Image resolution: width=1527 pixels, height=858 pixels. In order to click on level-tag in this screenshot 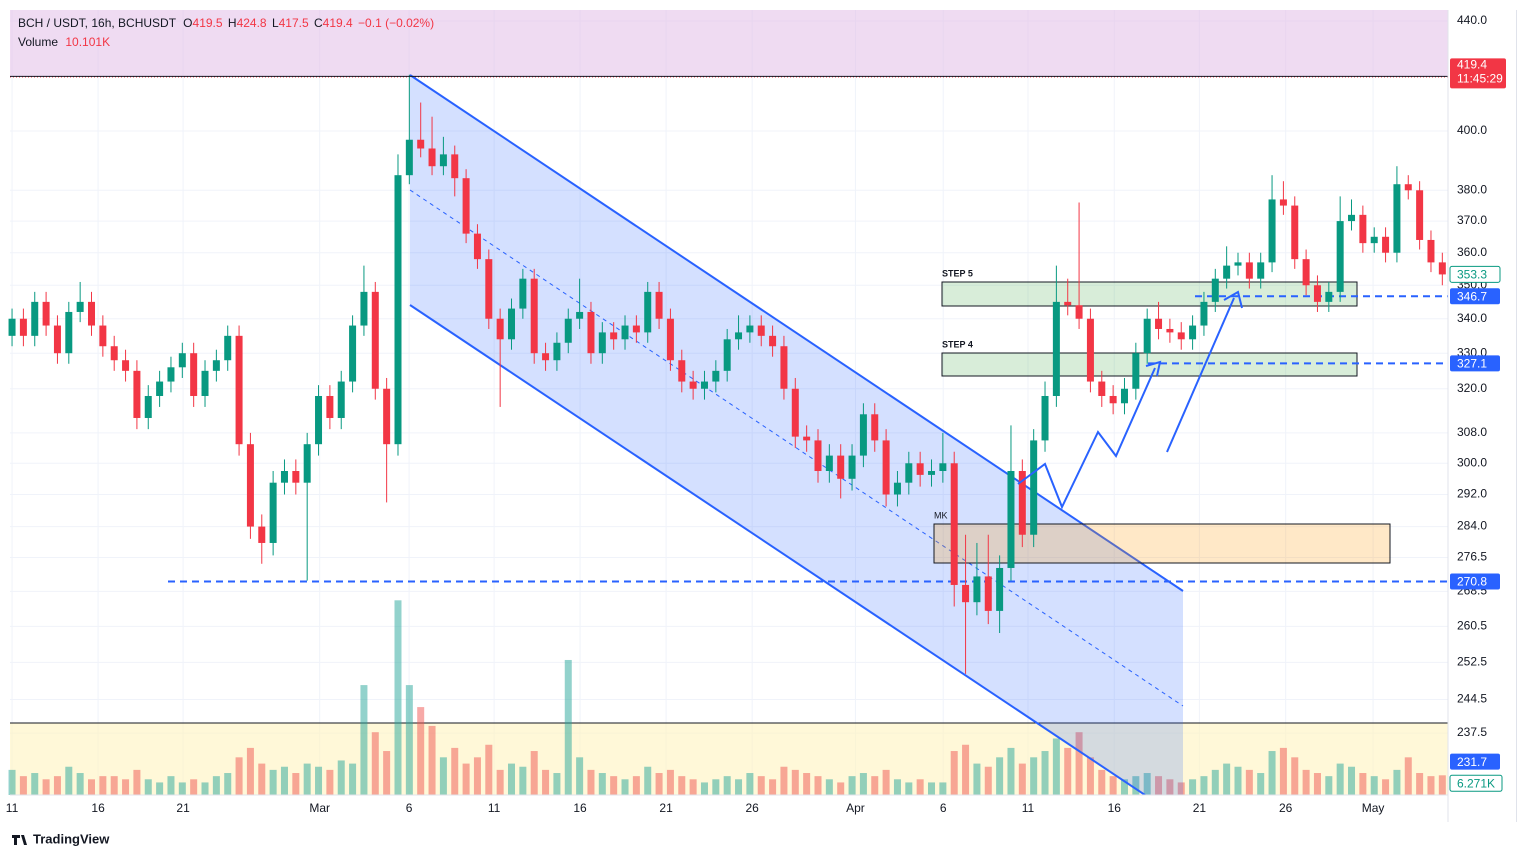, I will do `click(1475, 581)`.